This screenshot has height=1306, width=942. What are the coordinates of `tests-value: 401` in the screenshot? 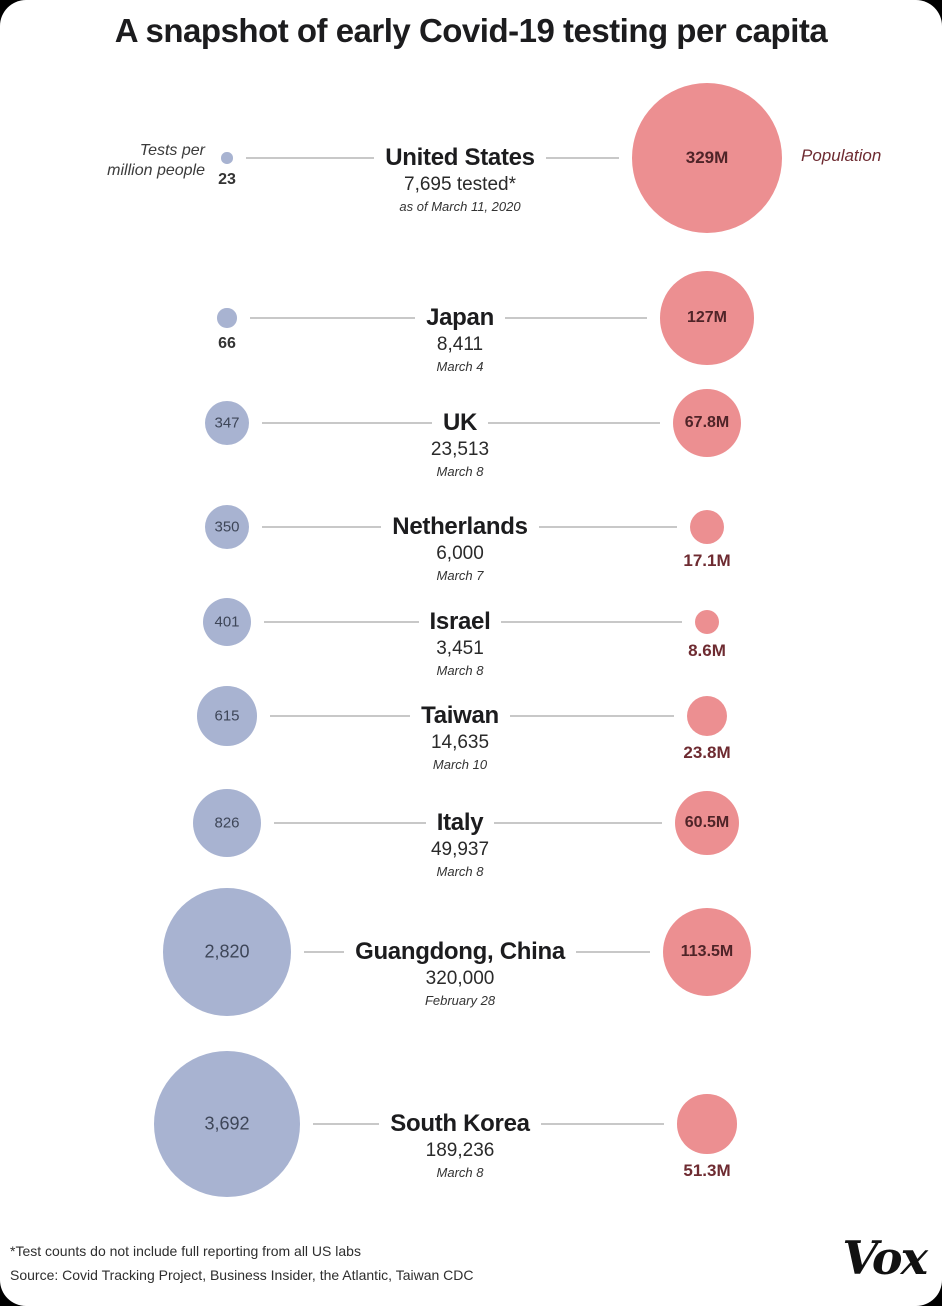 It's located at (227, 622).